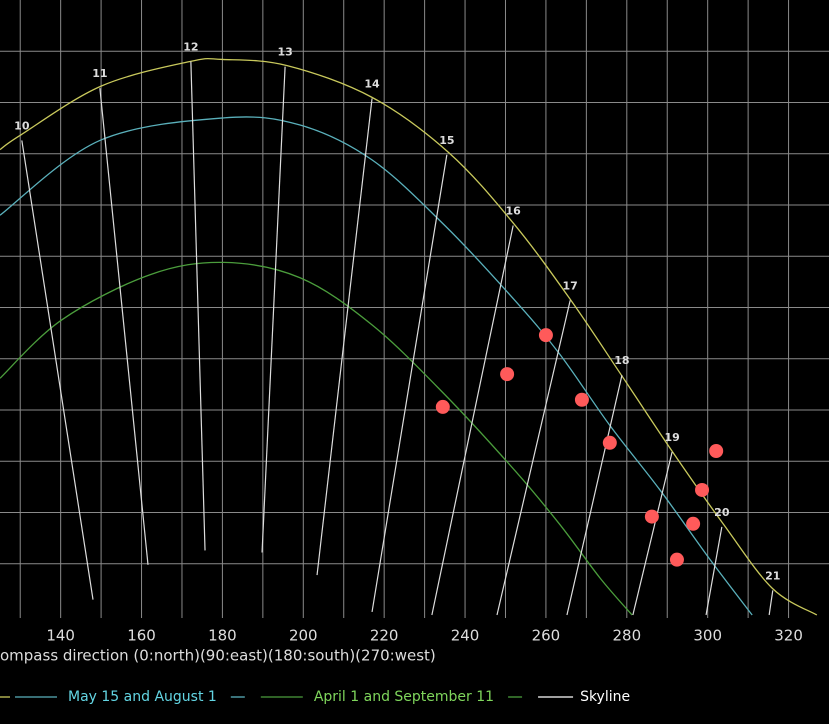 The image size is (829, 724). What do you see at coordinates (465, 636) in the screenshot?
I see `x-tick-label: 240` at bounding box center [465, 636].